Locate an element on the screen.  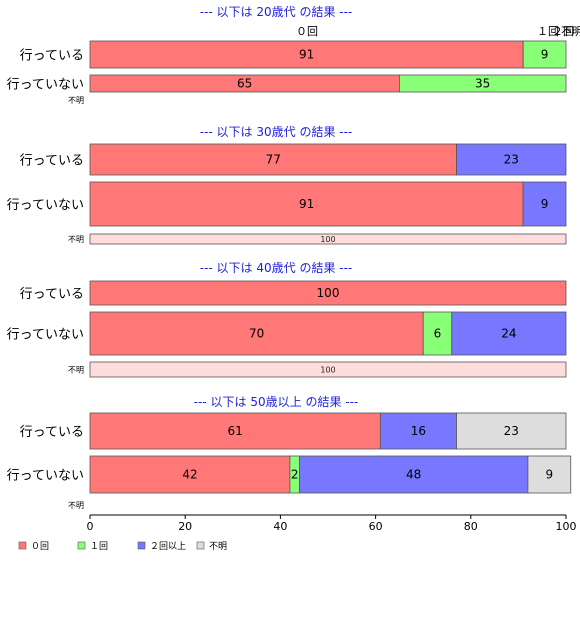
data-label: 61 is located at coordinates (235, 431).